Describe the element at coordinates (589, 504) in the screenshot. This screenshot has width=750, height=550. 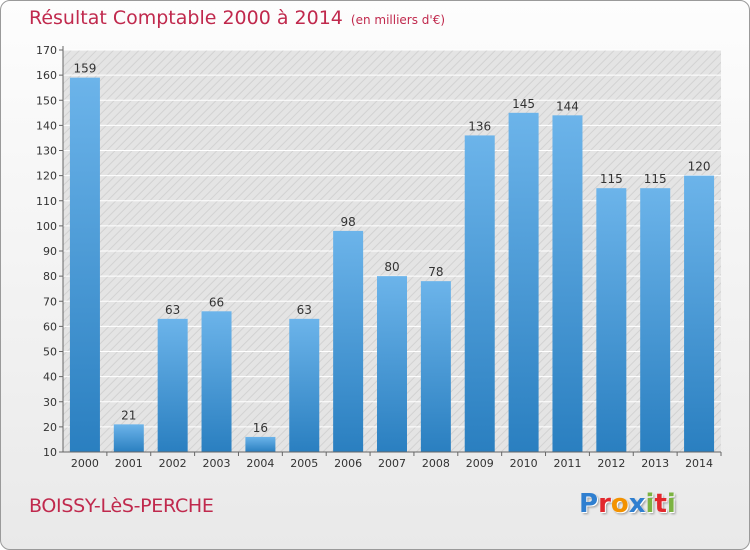
I see `logo-letter: P` at that location.